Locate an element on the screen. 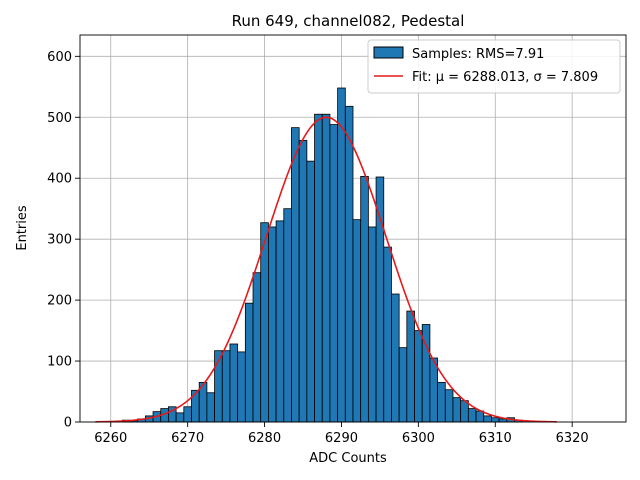  legend-label-samples: Samples: RMS=7.91 is located at coordinates (478, 54).